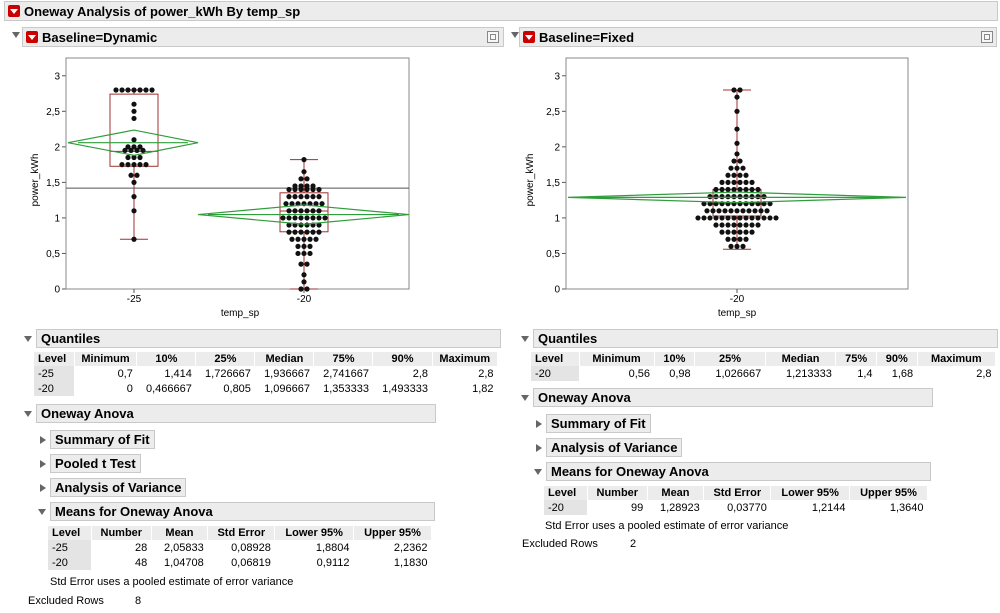 This screenshot has width=1000, height=613. I want to click on table-row: -20 99 1,28923 0,03770 1,2144 1,3640, so click(736, 507).